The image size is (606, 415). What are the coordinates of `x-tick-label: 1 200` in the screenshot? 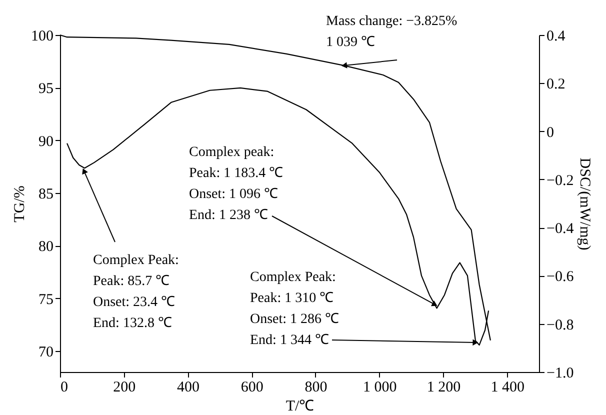 It's located at (443, 388).